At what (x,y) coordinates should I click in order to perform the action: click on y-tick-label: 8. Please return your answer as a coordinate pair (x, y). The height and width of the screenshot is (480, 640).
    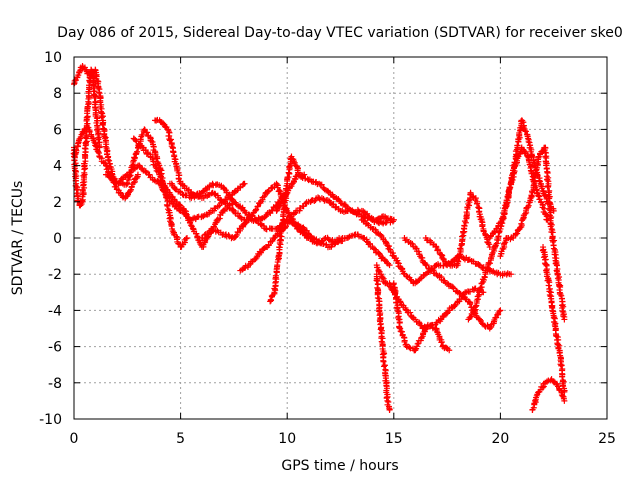
    Looking at the image, I should click on (57, 94).